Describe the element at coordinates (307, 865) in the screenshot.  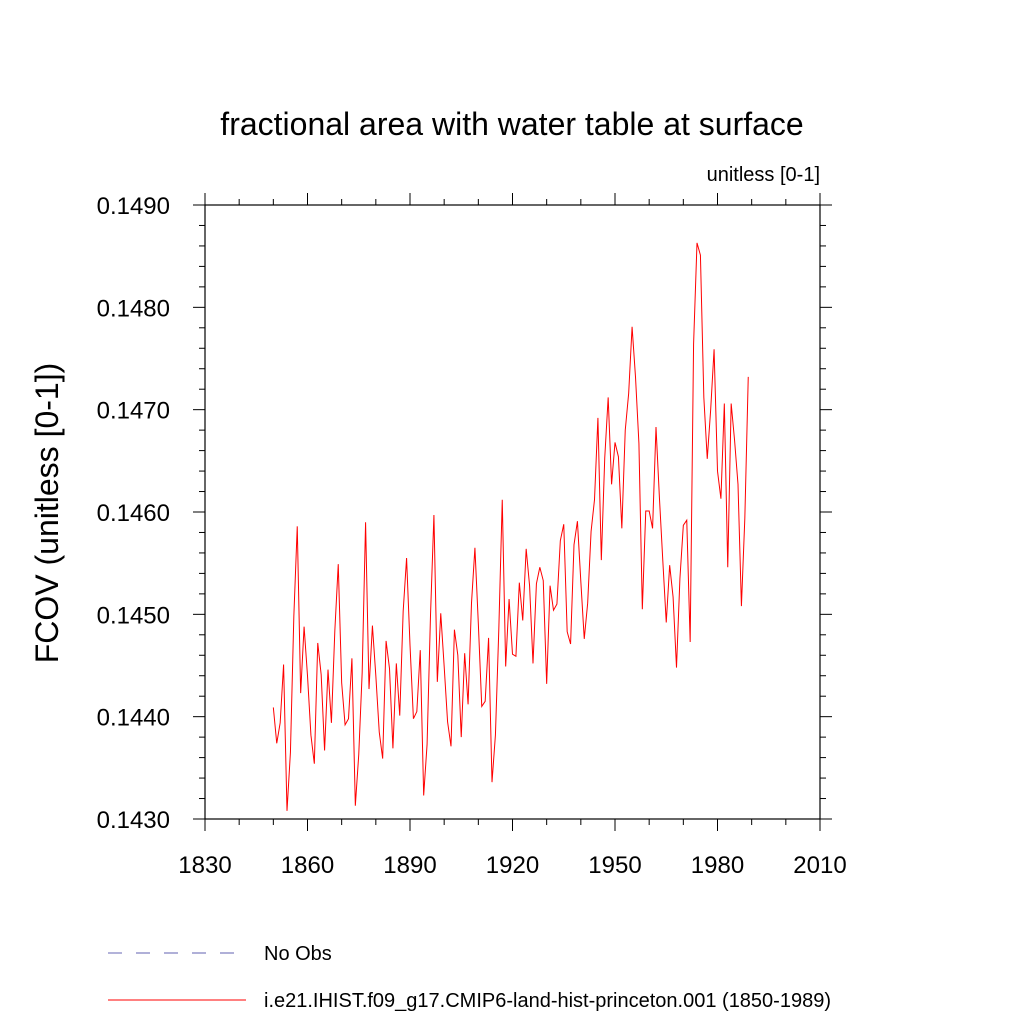
I see `x-tick-label: 1860` at that location.